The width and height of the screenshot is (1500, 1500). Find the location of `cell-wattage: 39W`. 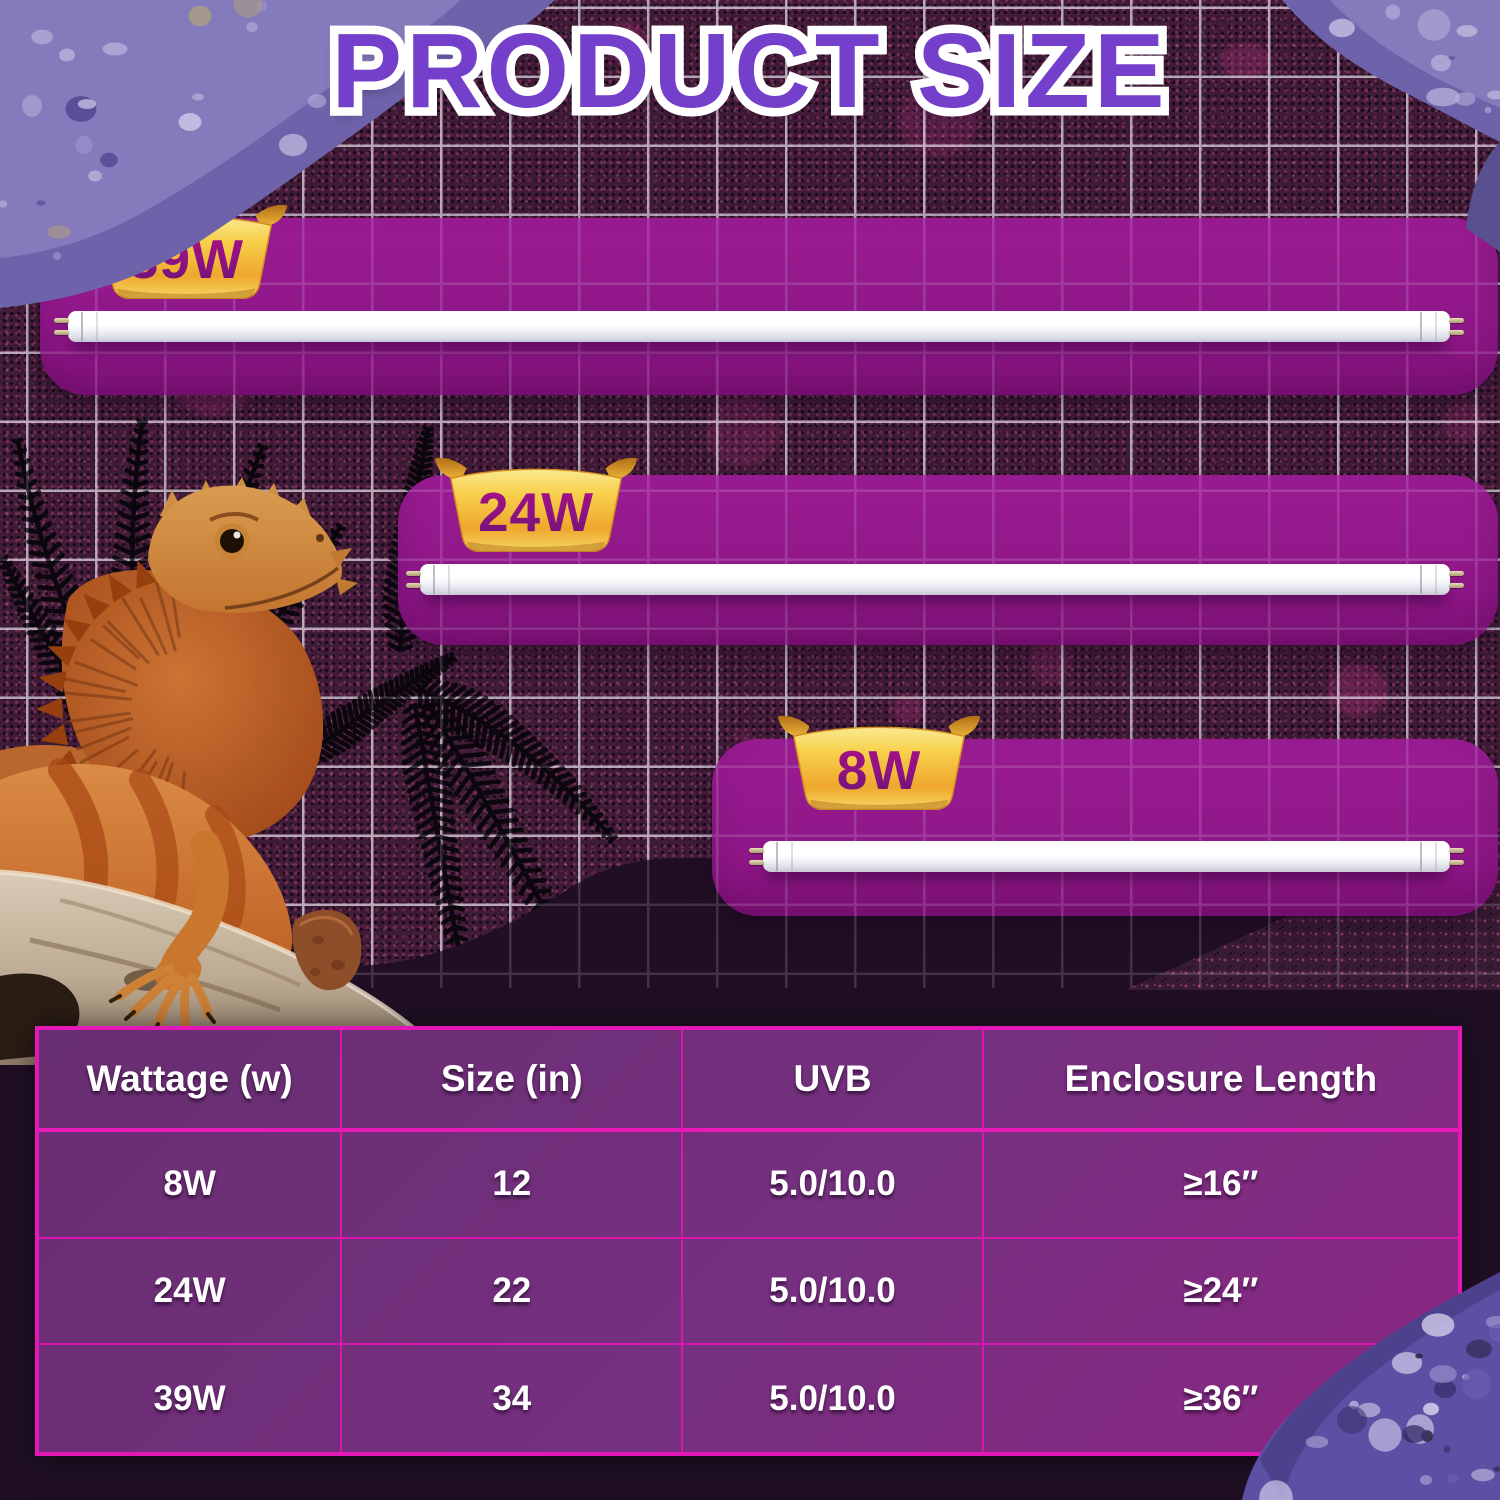

cell-wattage: 39W is located at coordinates (191, 1398).